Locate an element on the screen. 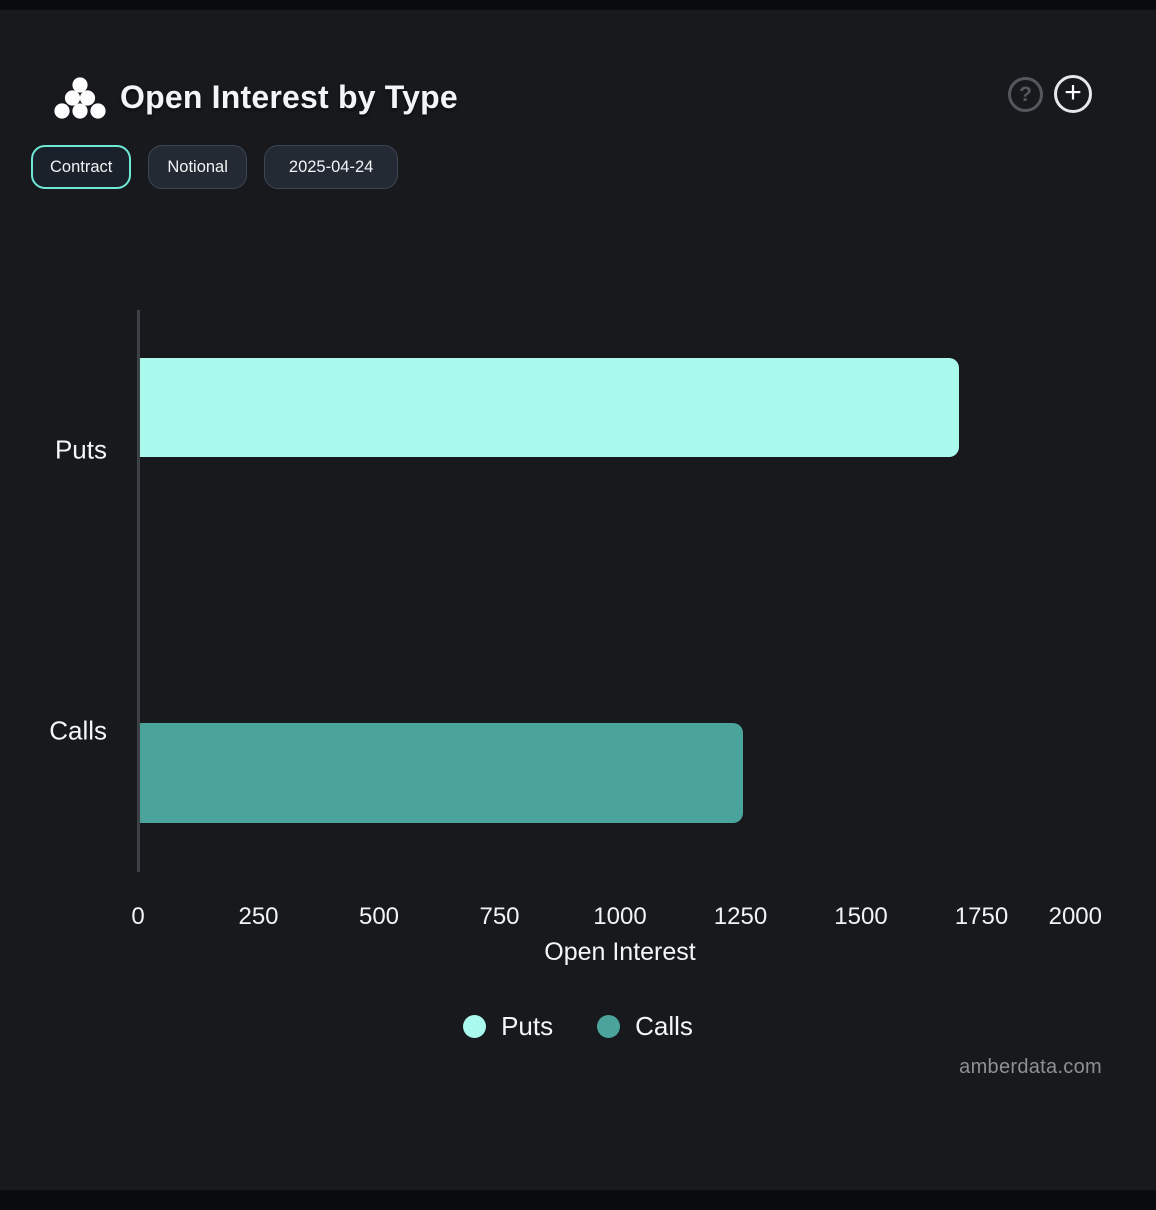 This screenshot has height=1210, width=1156. y-axis-label-calls: Calls is located at coordinates (78, 730).